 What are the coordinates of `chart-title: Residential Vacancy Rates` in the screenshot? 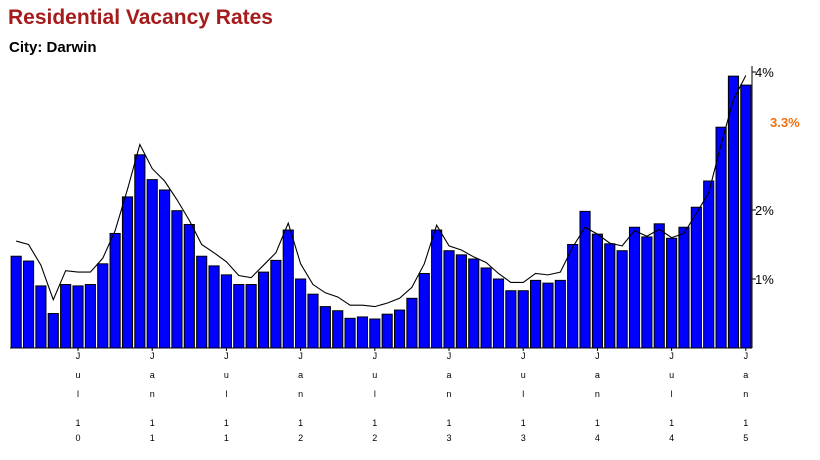 It's located at (140, 17).